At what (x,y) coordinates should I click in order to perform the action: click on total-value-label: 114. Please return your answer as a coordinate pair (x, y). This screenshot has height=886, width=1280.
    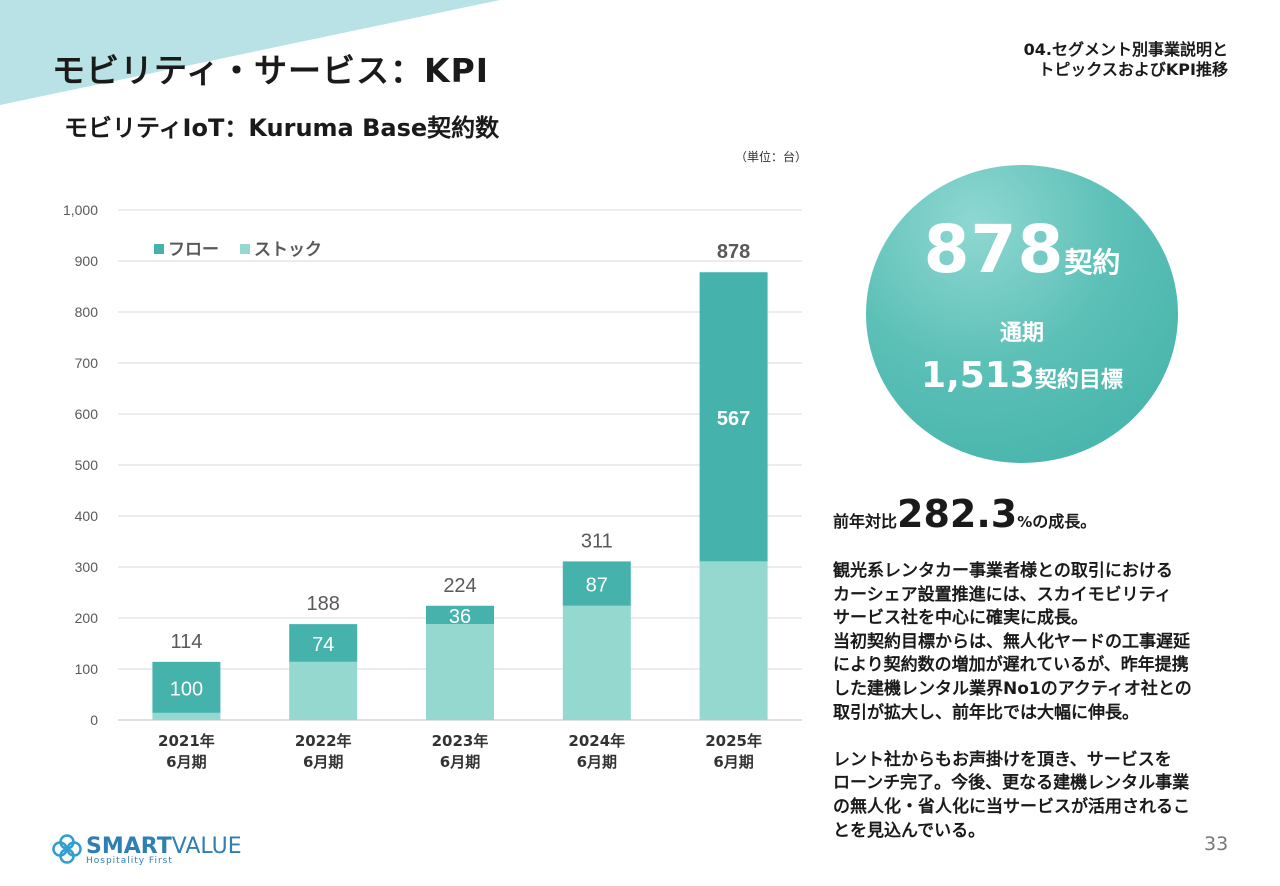
    Looking at the image, I should click on (186, 642).